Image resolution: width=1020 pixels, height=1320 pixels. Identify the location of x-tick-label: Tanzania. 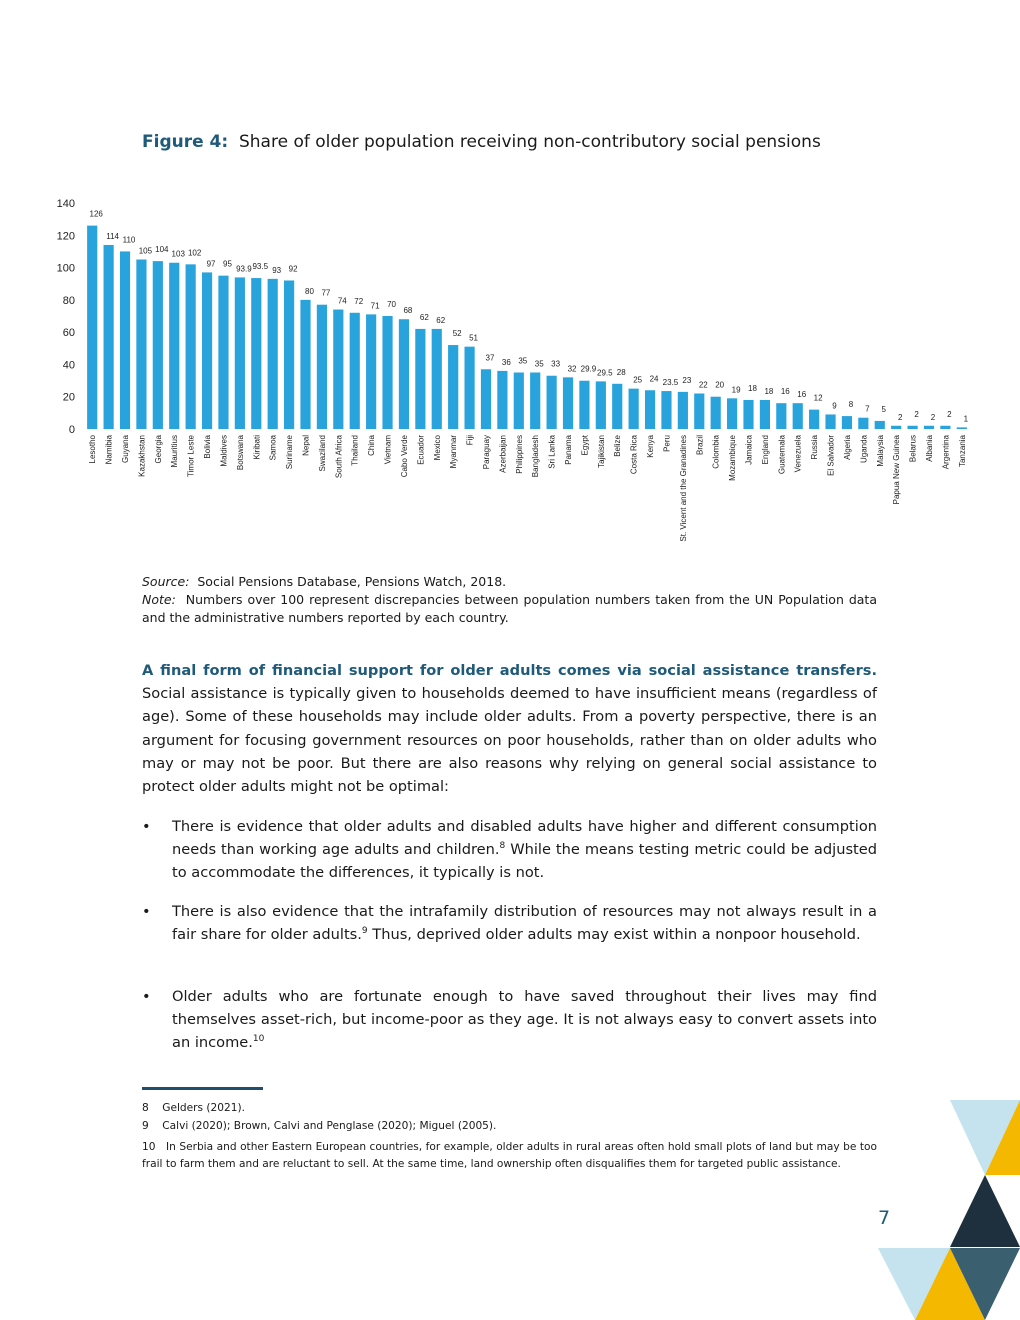
(962, 450).